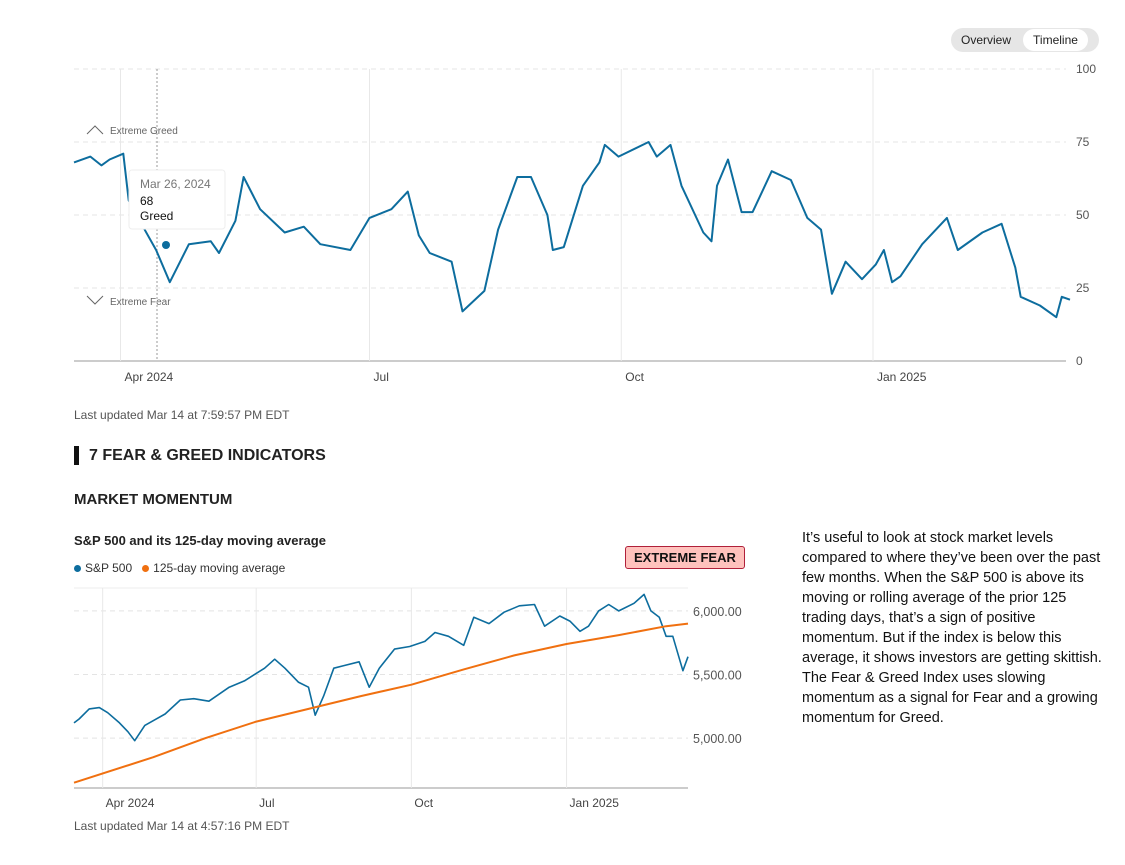 This screenshot has height=865, width=1125. What do you see at coordinates (986, 40) in the screenshot?
I see `overview-tab: Overview` at bounding box center [986, 40].